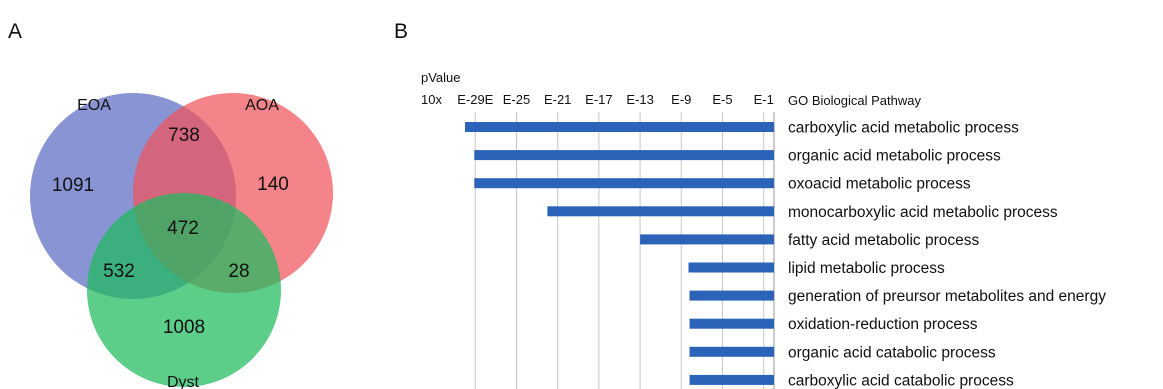 This screenshot has height=389, width=1163. Describe the element at coordinates (639, 99) in the screenshot. I see `x-tick-label: E-13` at that location.